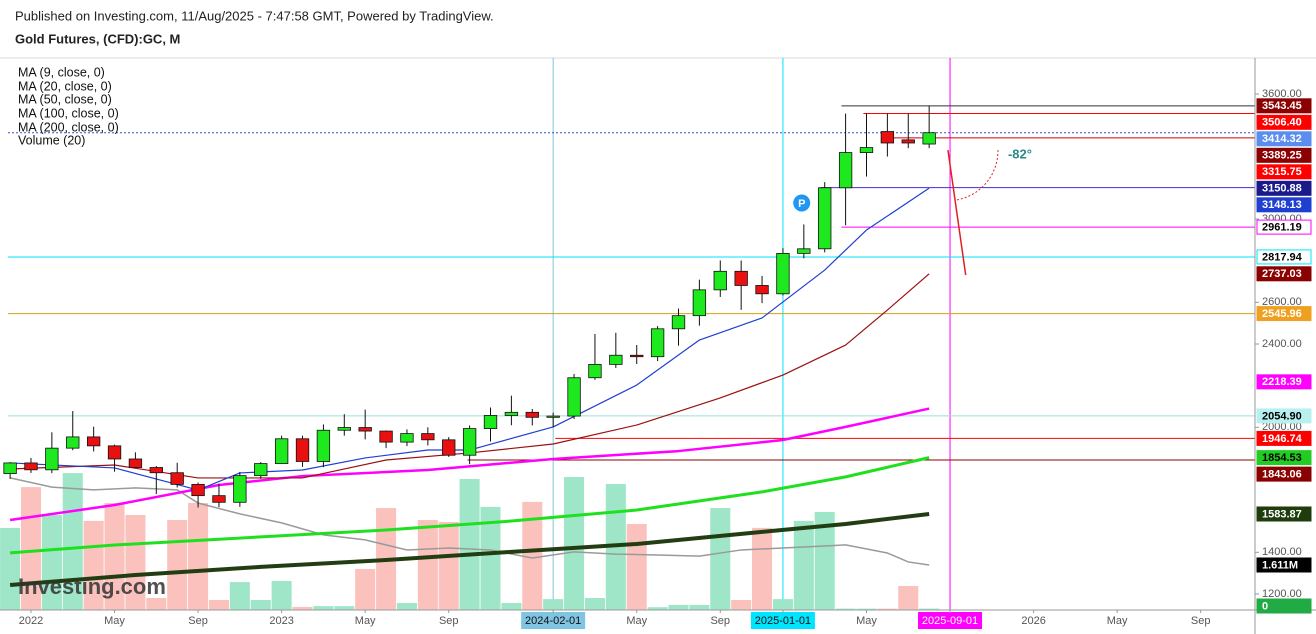 The image size is (1316, 634). I want to click on y-tick-label: 2600.00, so click(1282, 302).